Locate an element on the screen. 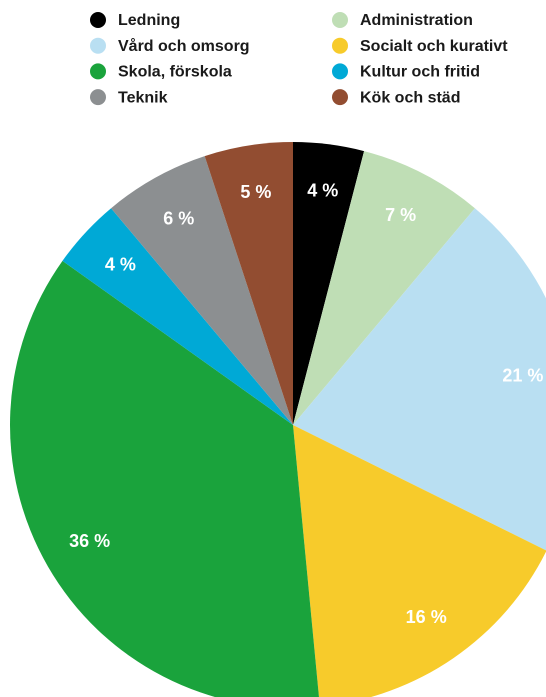  legend-label: Ledning is located at coordinates (149, 20).